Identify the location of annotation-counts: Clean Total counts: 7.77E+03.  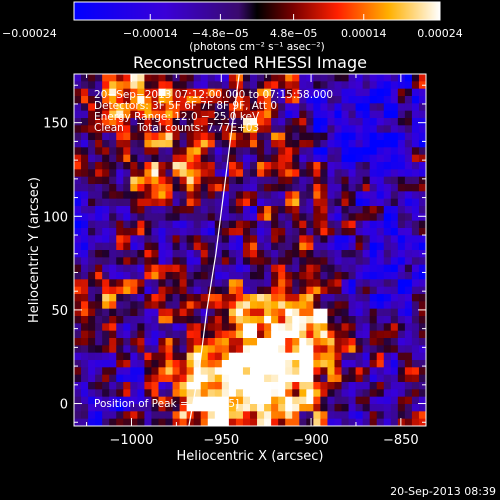
(176, 128).